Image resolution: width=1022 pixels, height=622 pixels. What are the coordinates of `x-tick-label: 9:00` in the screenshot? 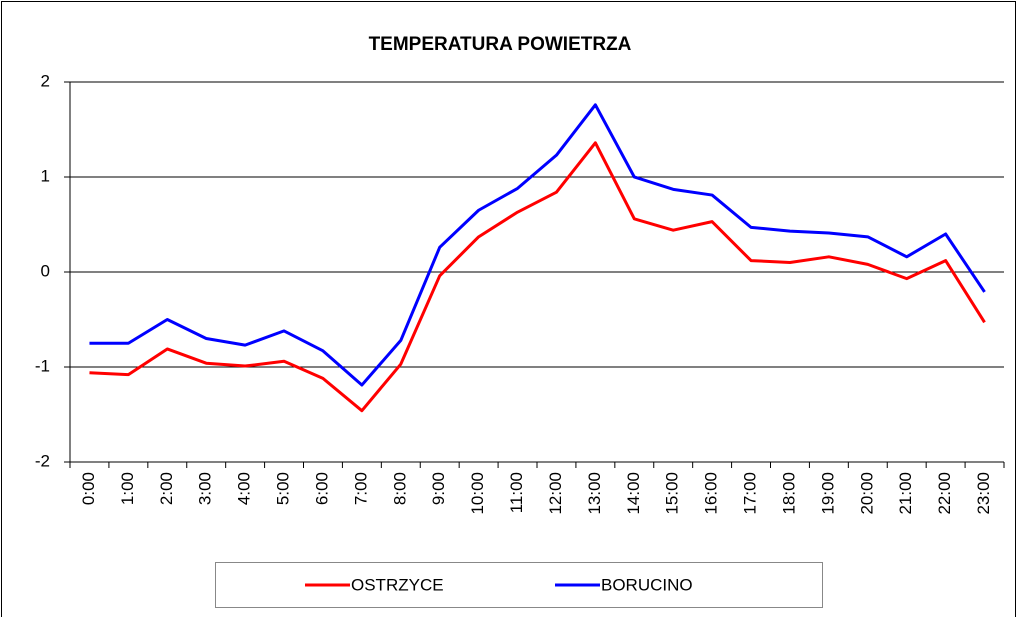 It's located at (438, 488).